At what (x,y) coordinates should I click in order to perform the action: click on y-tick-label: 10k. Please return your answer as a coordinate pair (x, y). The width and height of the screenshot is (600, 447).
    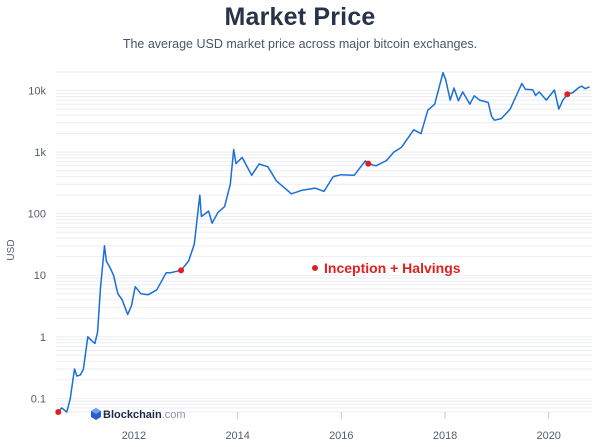
    Looking at the image, I should click on (37, 92).